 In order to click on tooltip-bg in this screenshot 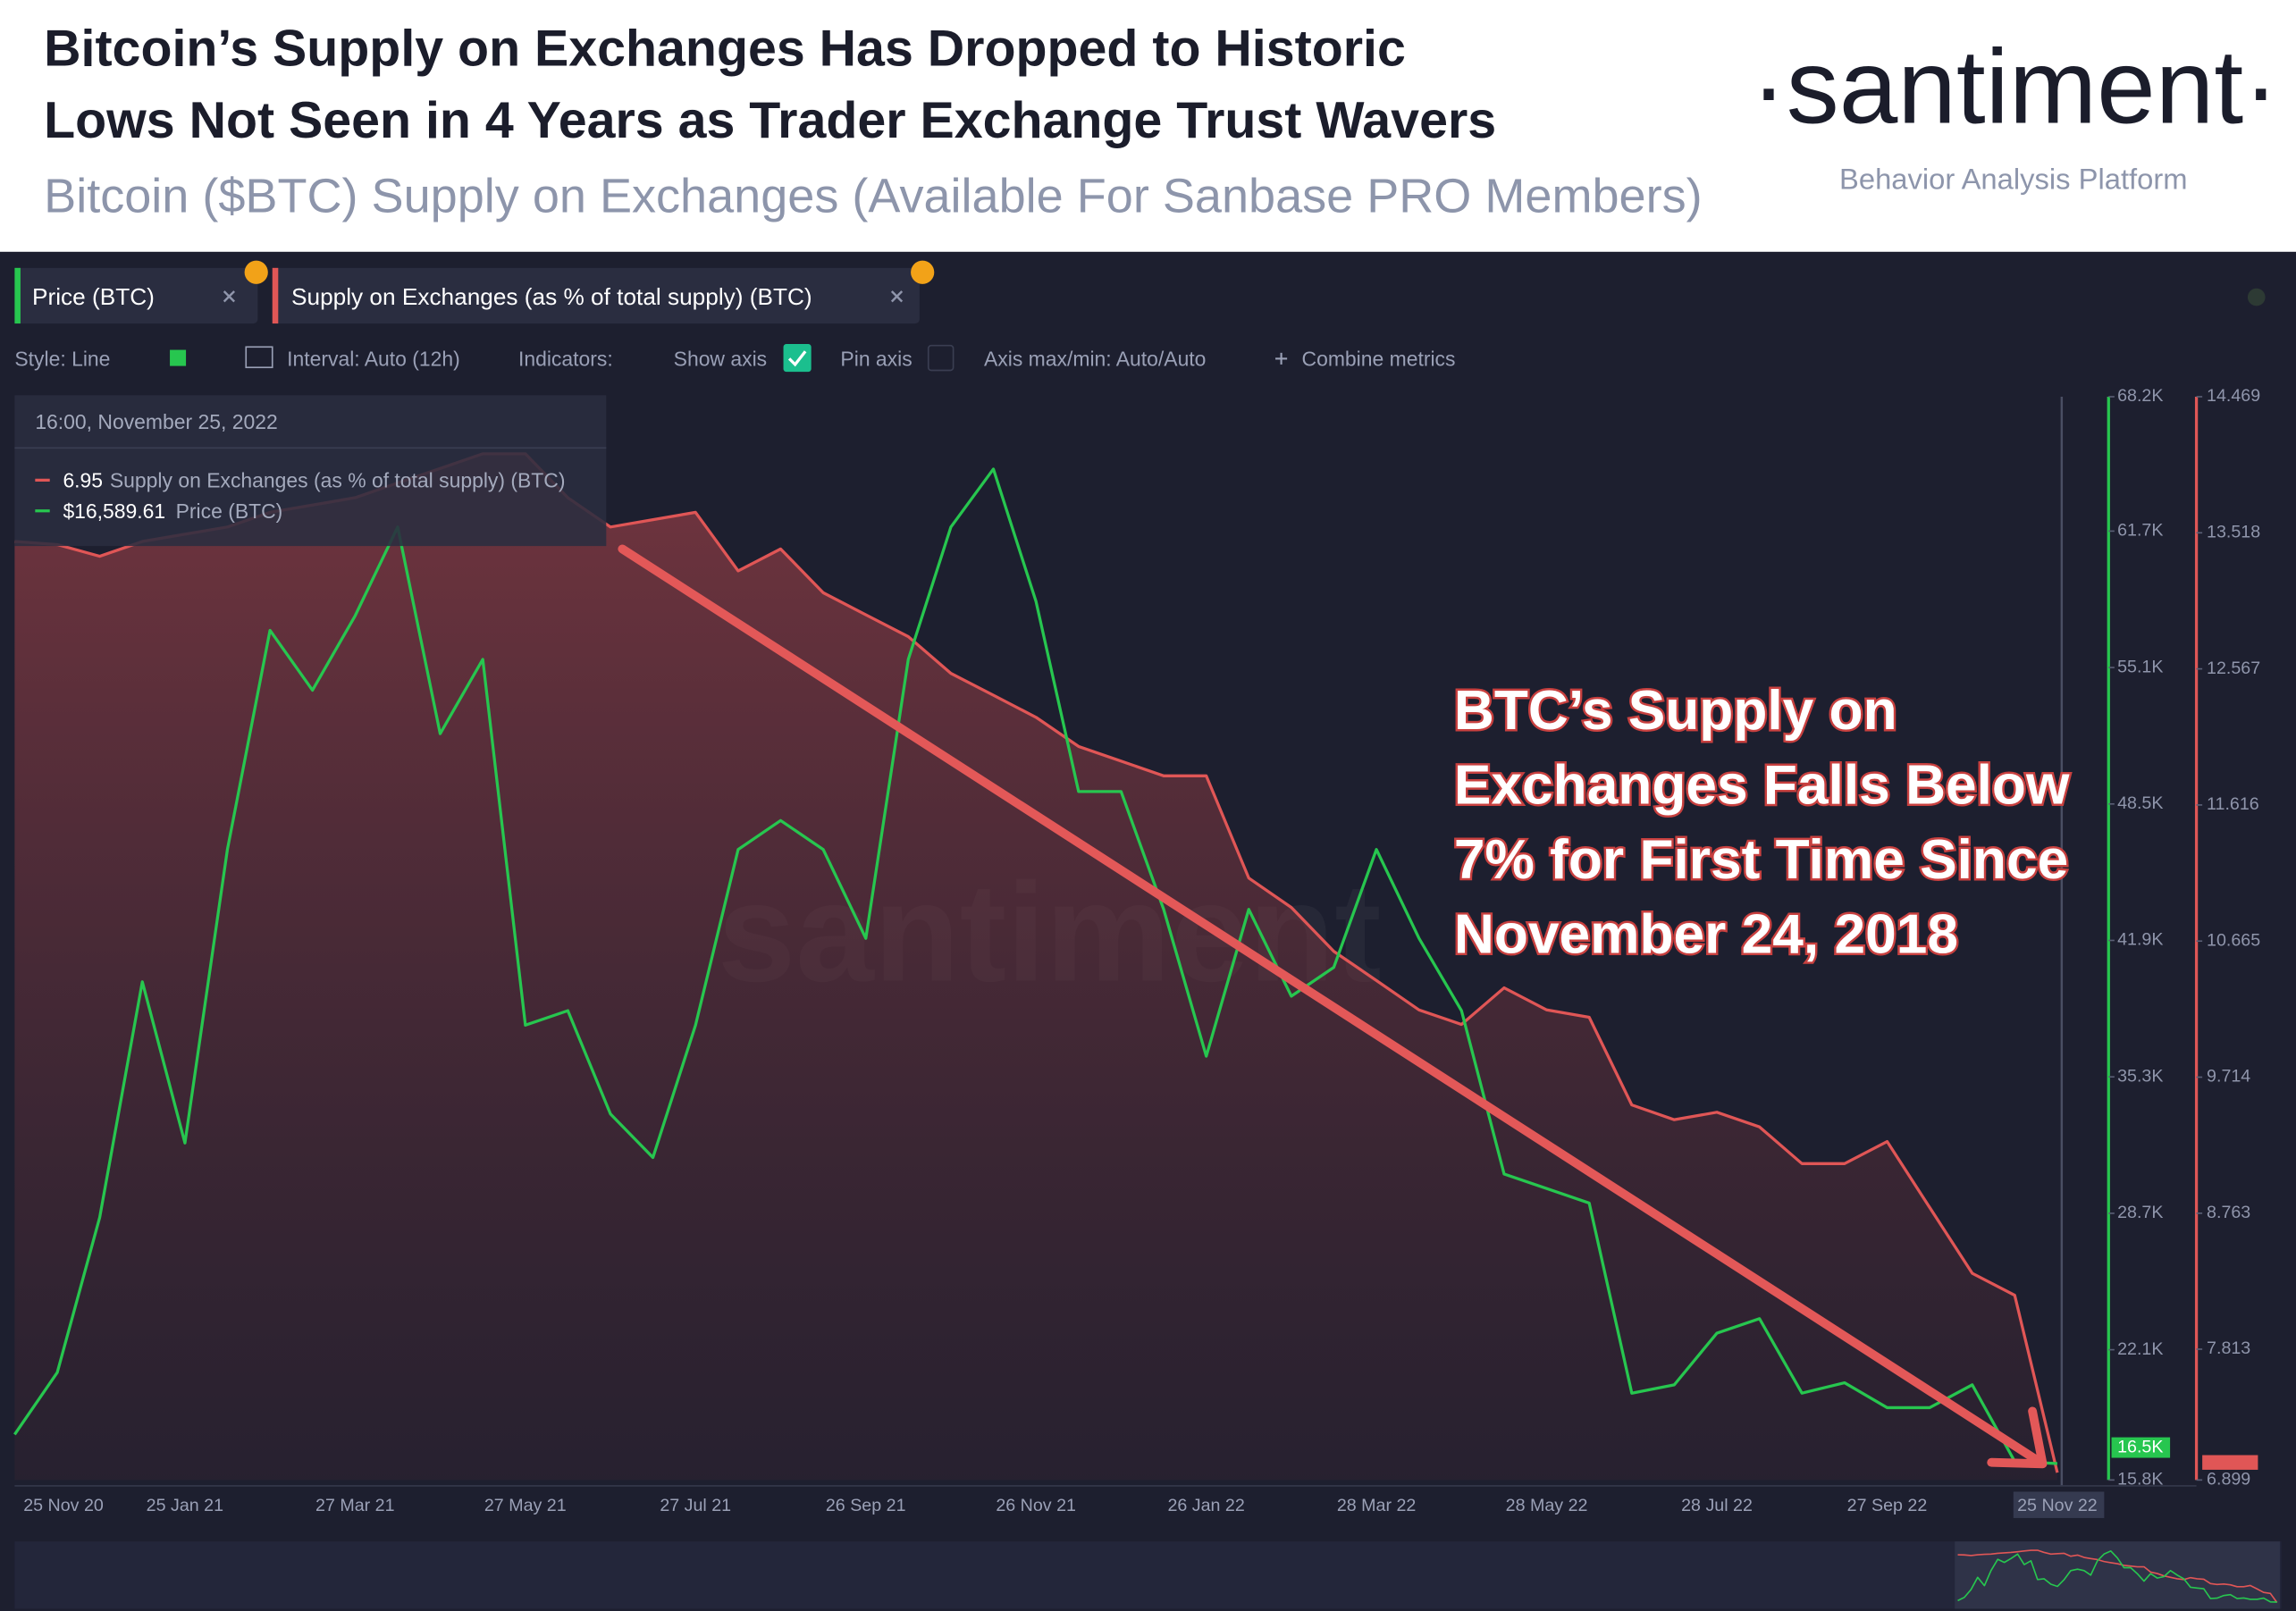, I will do `click(310, 471)`.